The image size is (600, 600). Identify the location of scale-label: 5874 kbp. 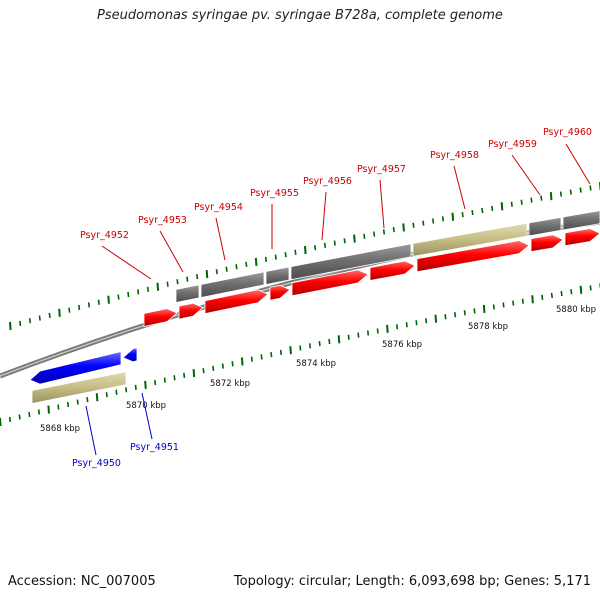
(316, 364).